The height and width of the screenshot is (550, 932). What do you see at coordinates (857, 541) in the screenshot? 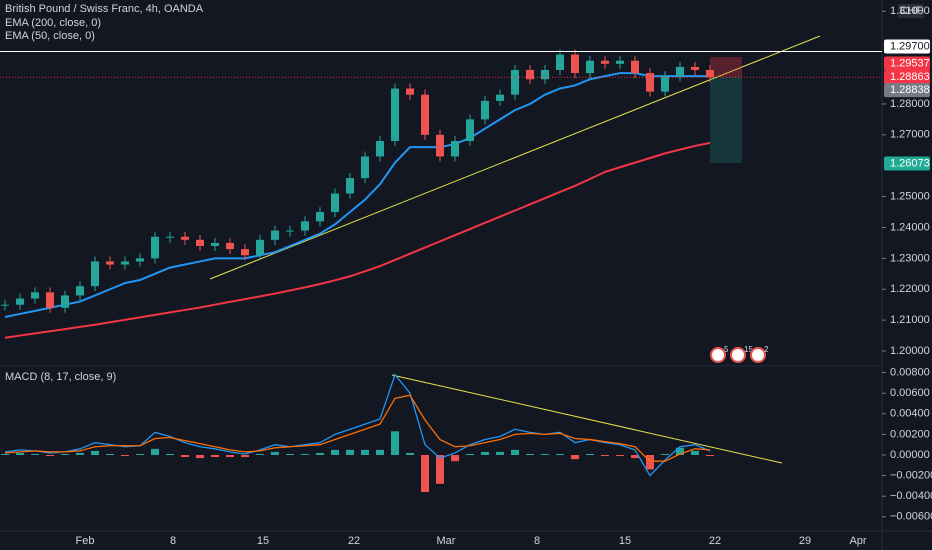
I see `x-tick-label: Apr` at bounding box center [857, 541].